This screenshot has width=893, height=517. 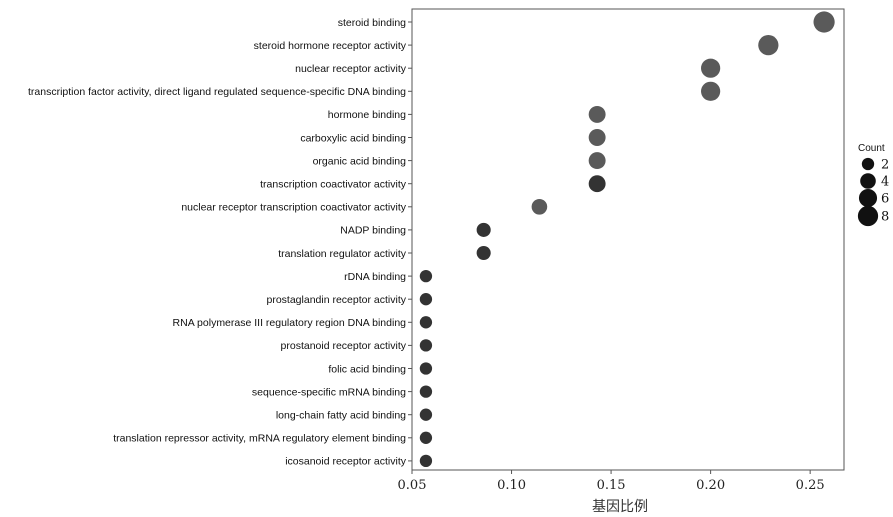 What do you see at coordinates (367, 115) in the screenshot?
I see `y-tick-label: hormone binding` at bounding box center [367, 115].